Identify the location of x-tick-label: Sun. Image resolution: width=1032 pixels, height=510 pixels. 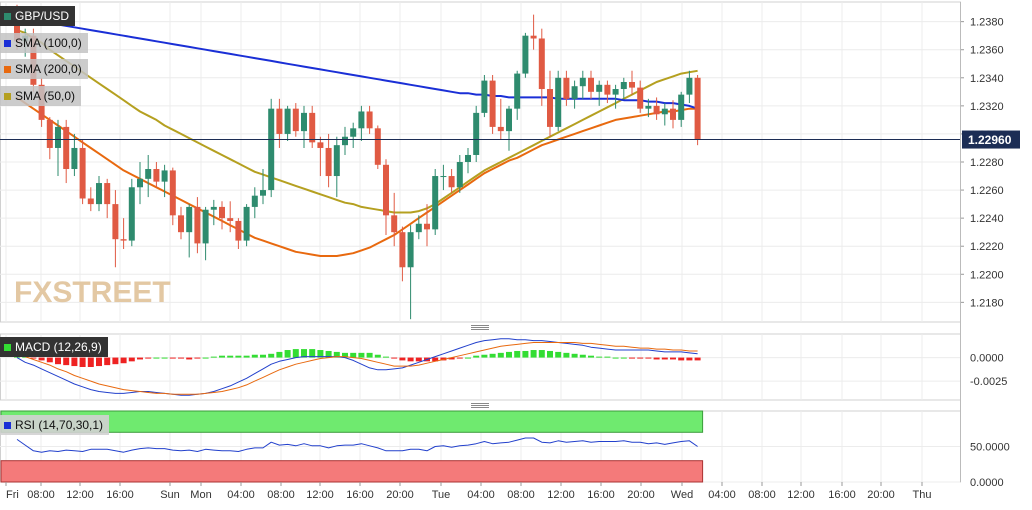
(170, 495).